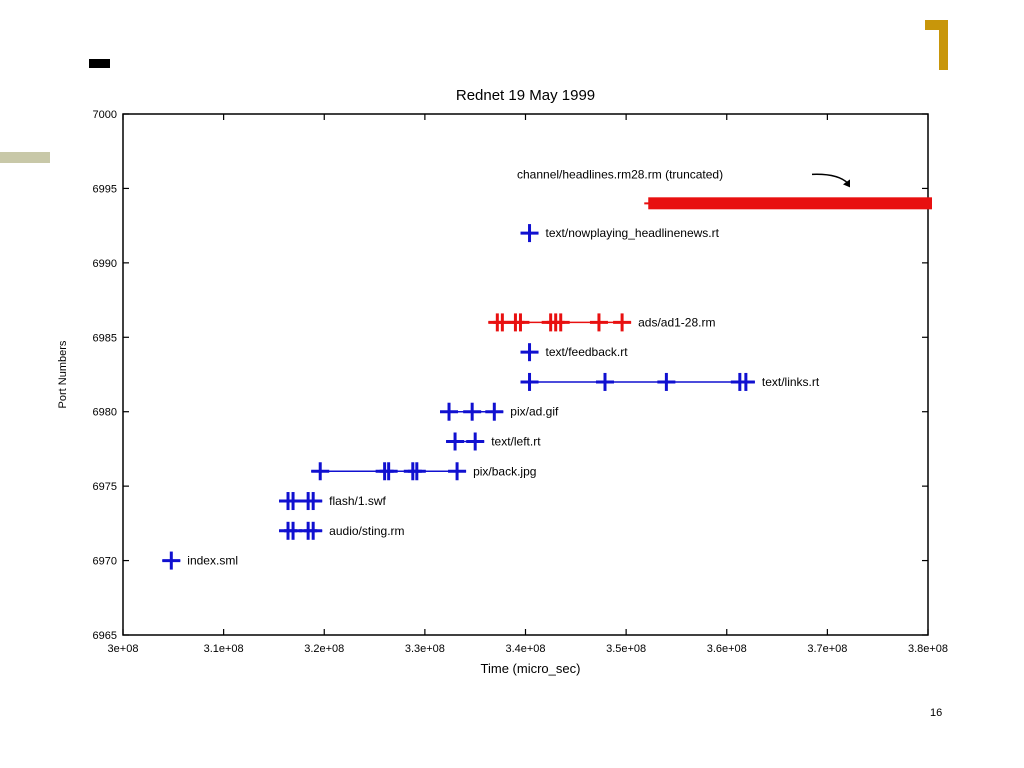 This screenshot has width=1024, height=768. I want to click on page-number: 16, so click(936, 713).